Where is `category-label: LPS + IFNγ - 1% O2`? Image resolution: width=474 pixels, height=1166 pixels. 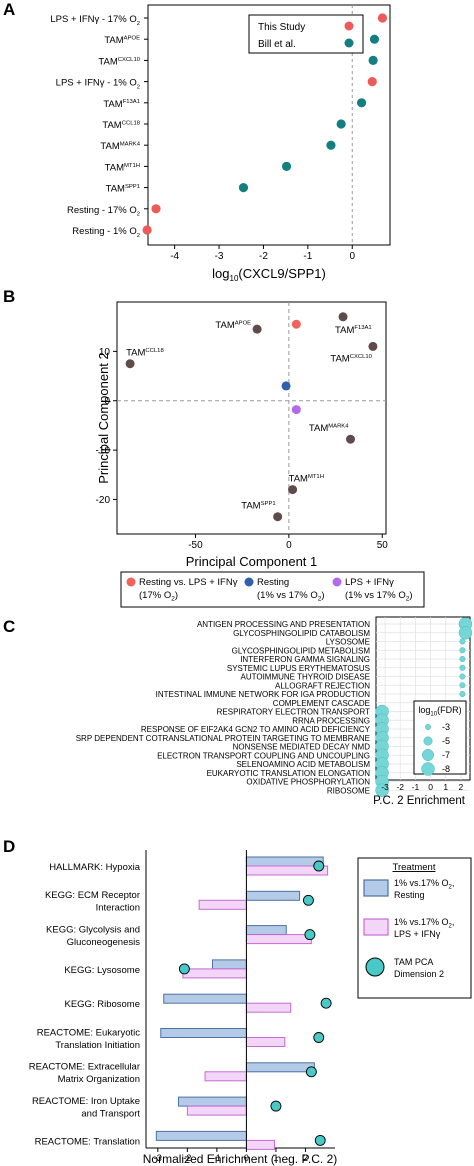 category-label: LPS + IFNγ - 1% O2 is located at coordinates (98, 84).